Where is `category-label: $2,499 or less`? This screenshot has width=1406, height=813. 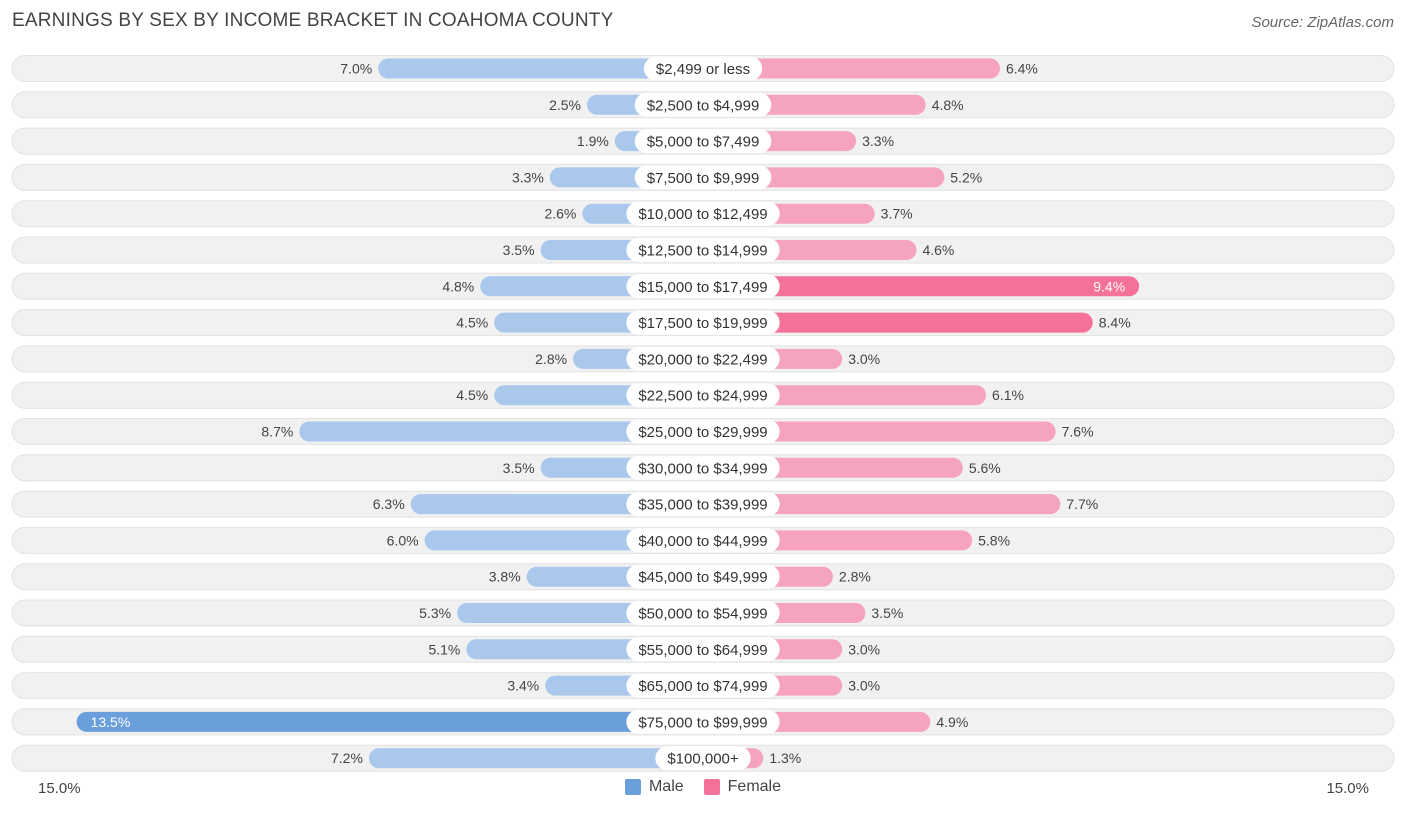
category-label: $2,499 or less is located at coordinates (703, 69).